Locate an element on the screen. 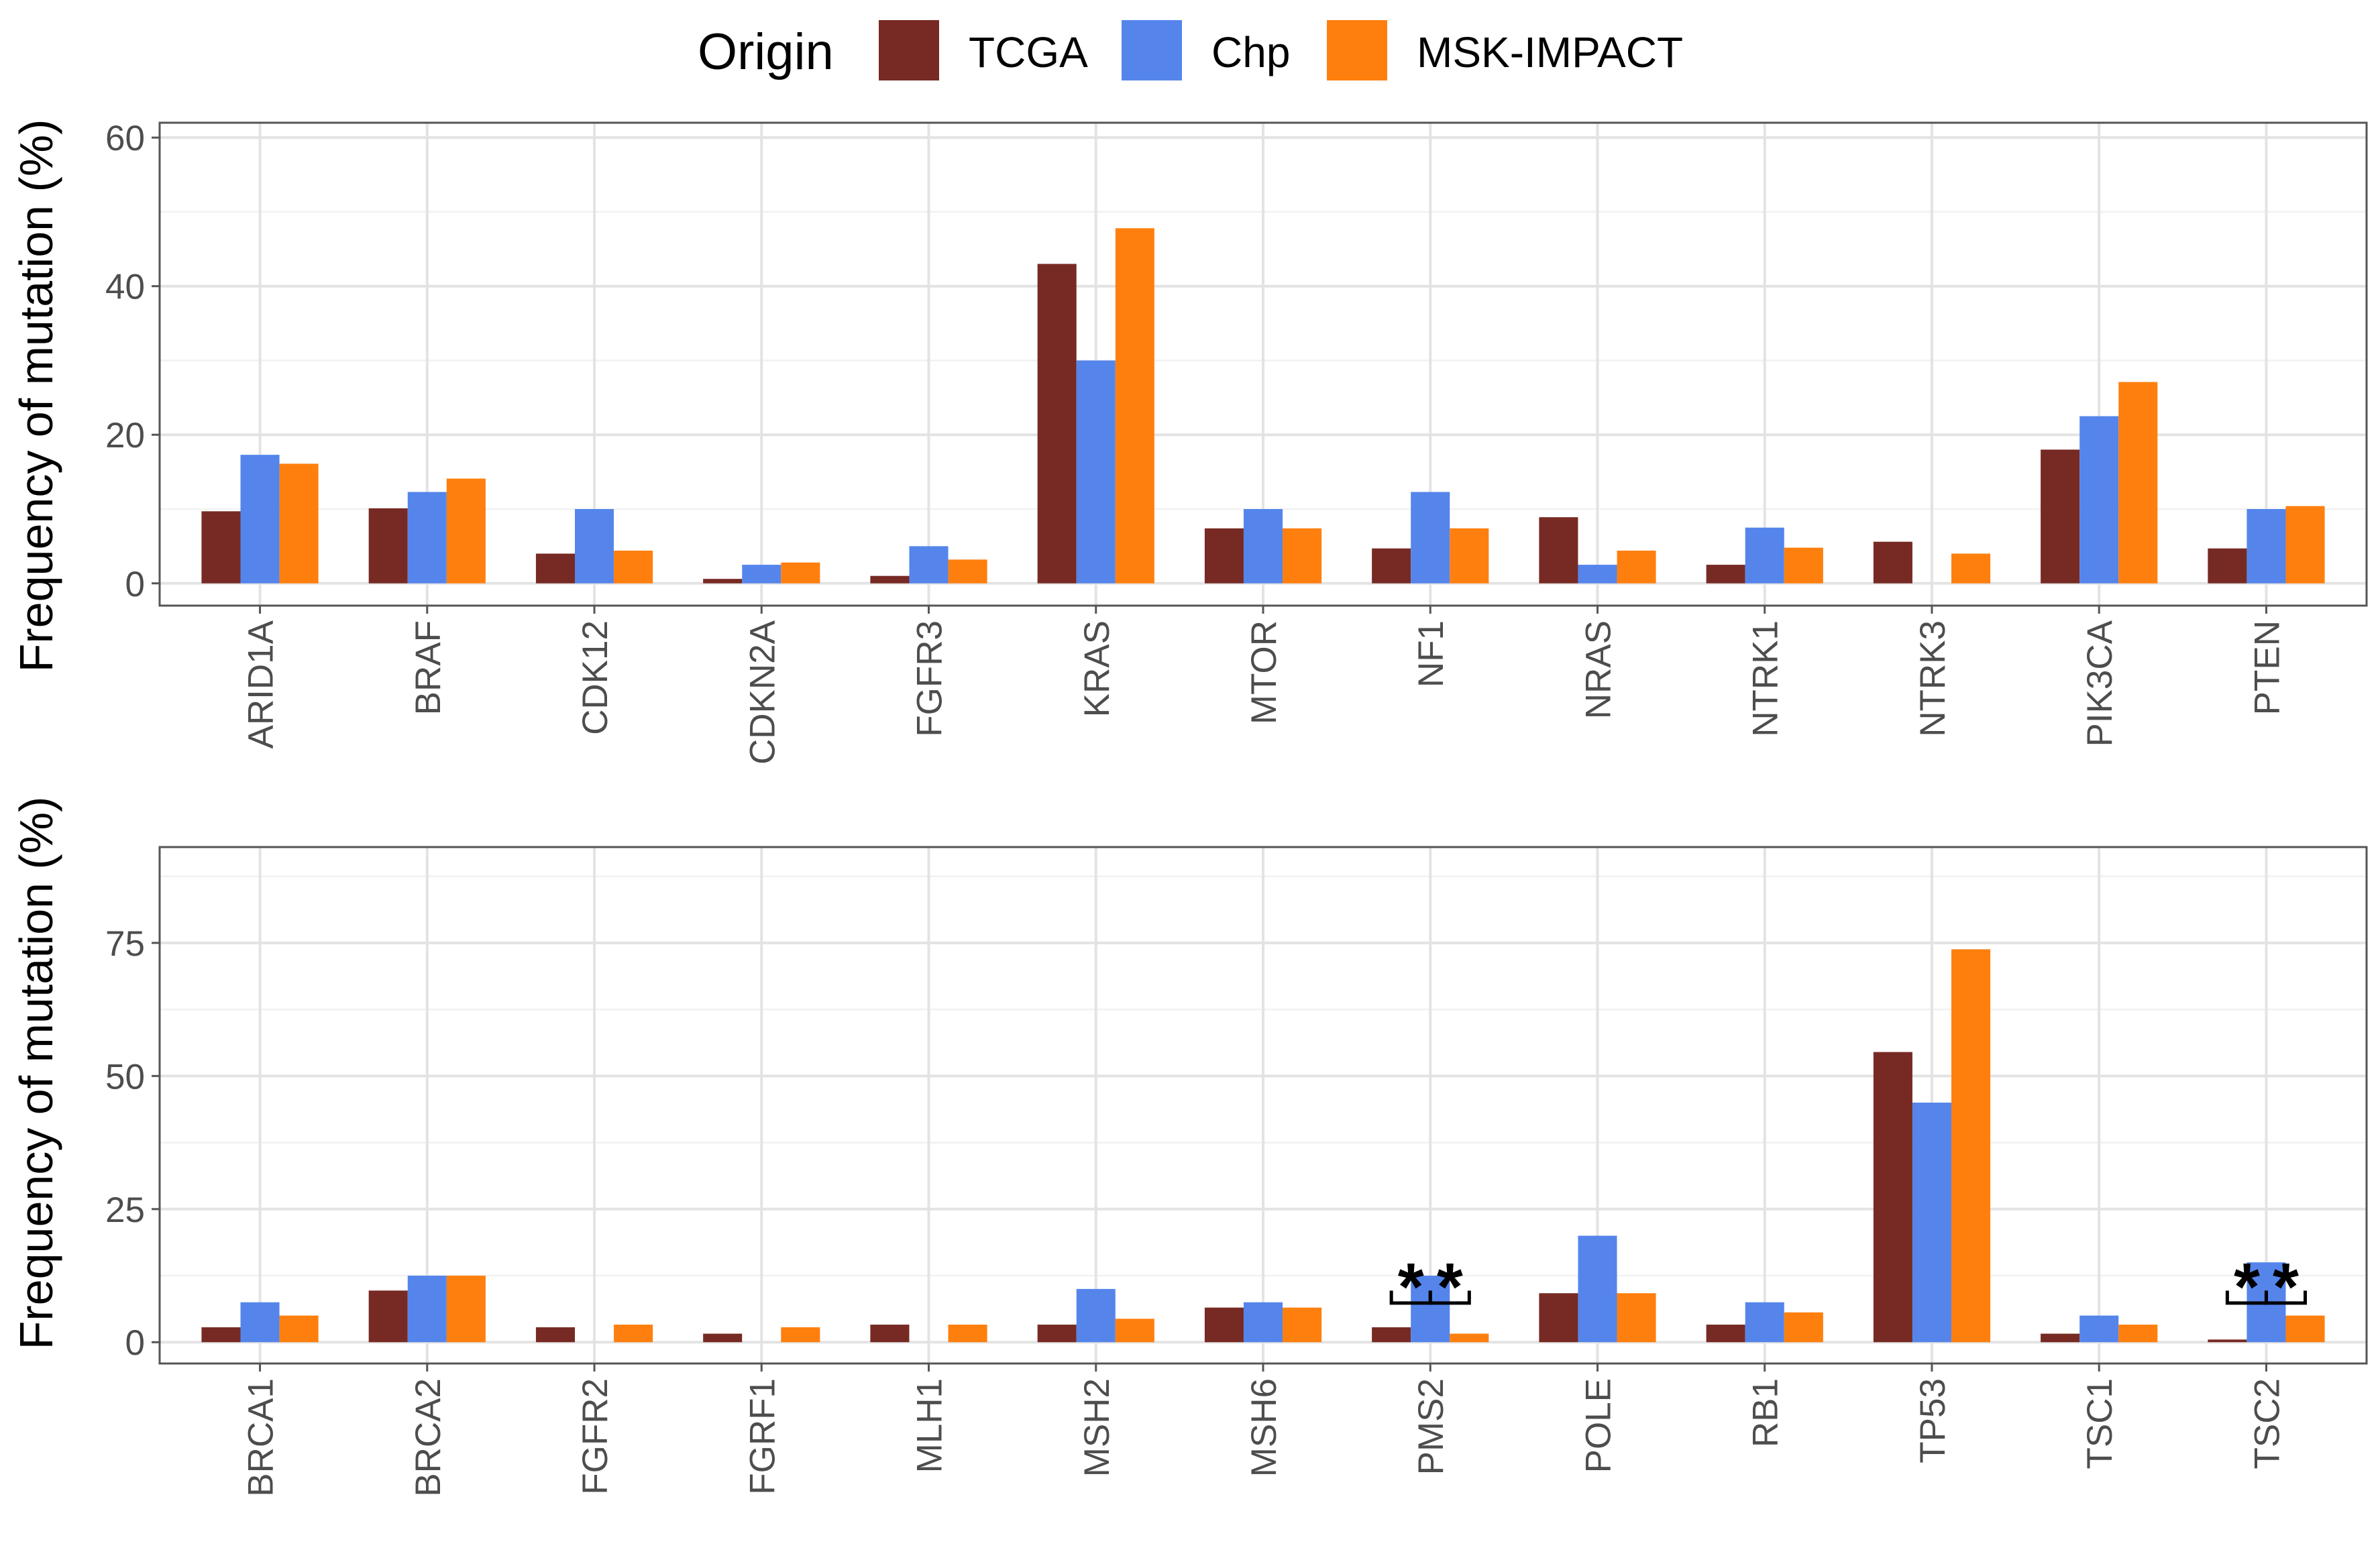  bar-tcga-rb1 is located at coordinates (1725, 1334).